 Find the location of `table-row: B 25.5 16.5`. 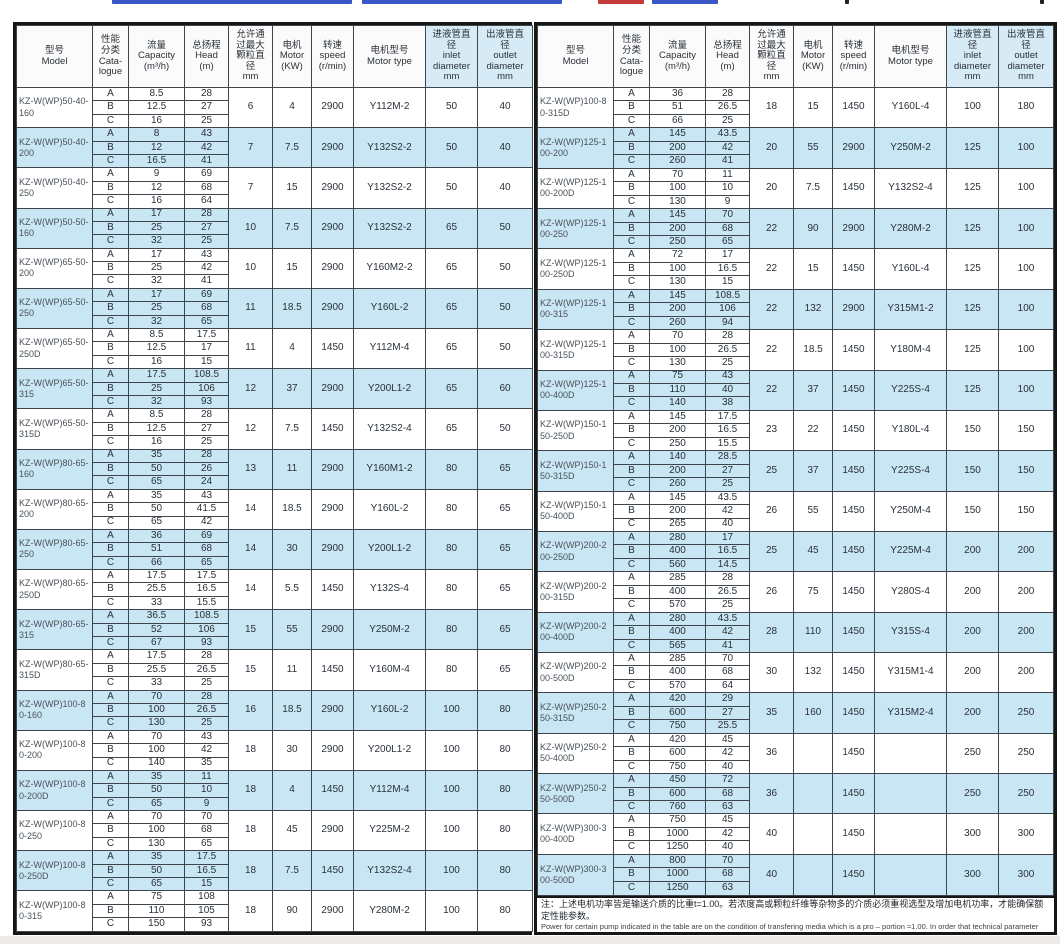

table-row: B 25.5 16.5 is located at coordinates (275, 589).